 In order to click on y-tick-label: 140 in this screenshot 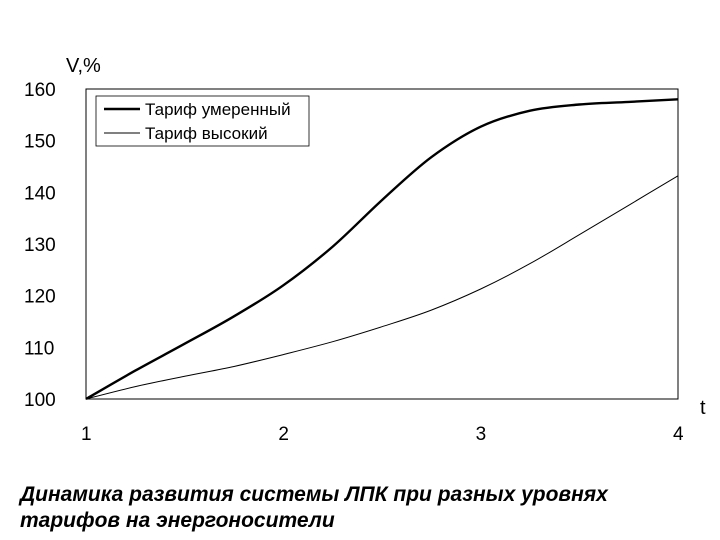, I will do `click(40, 193)`.